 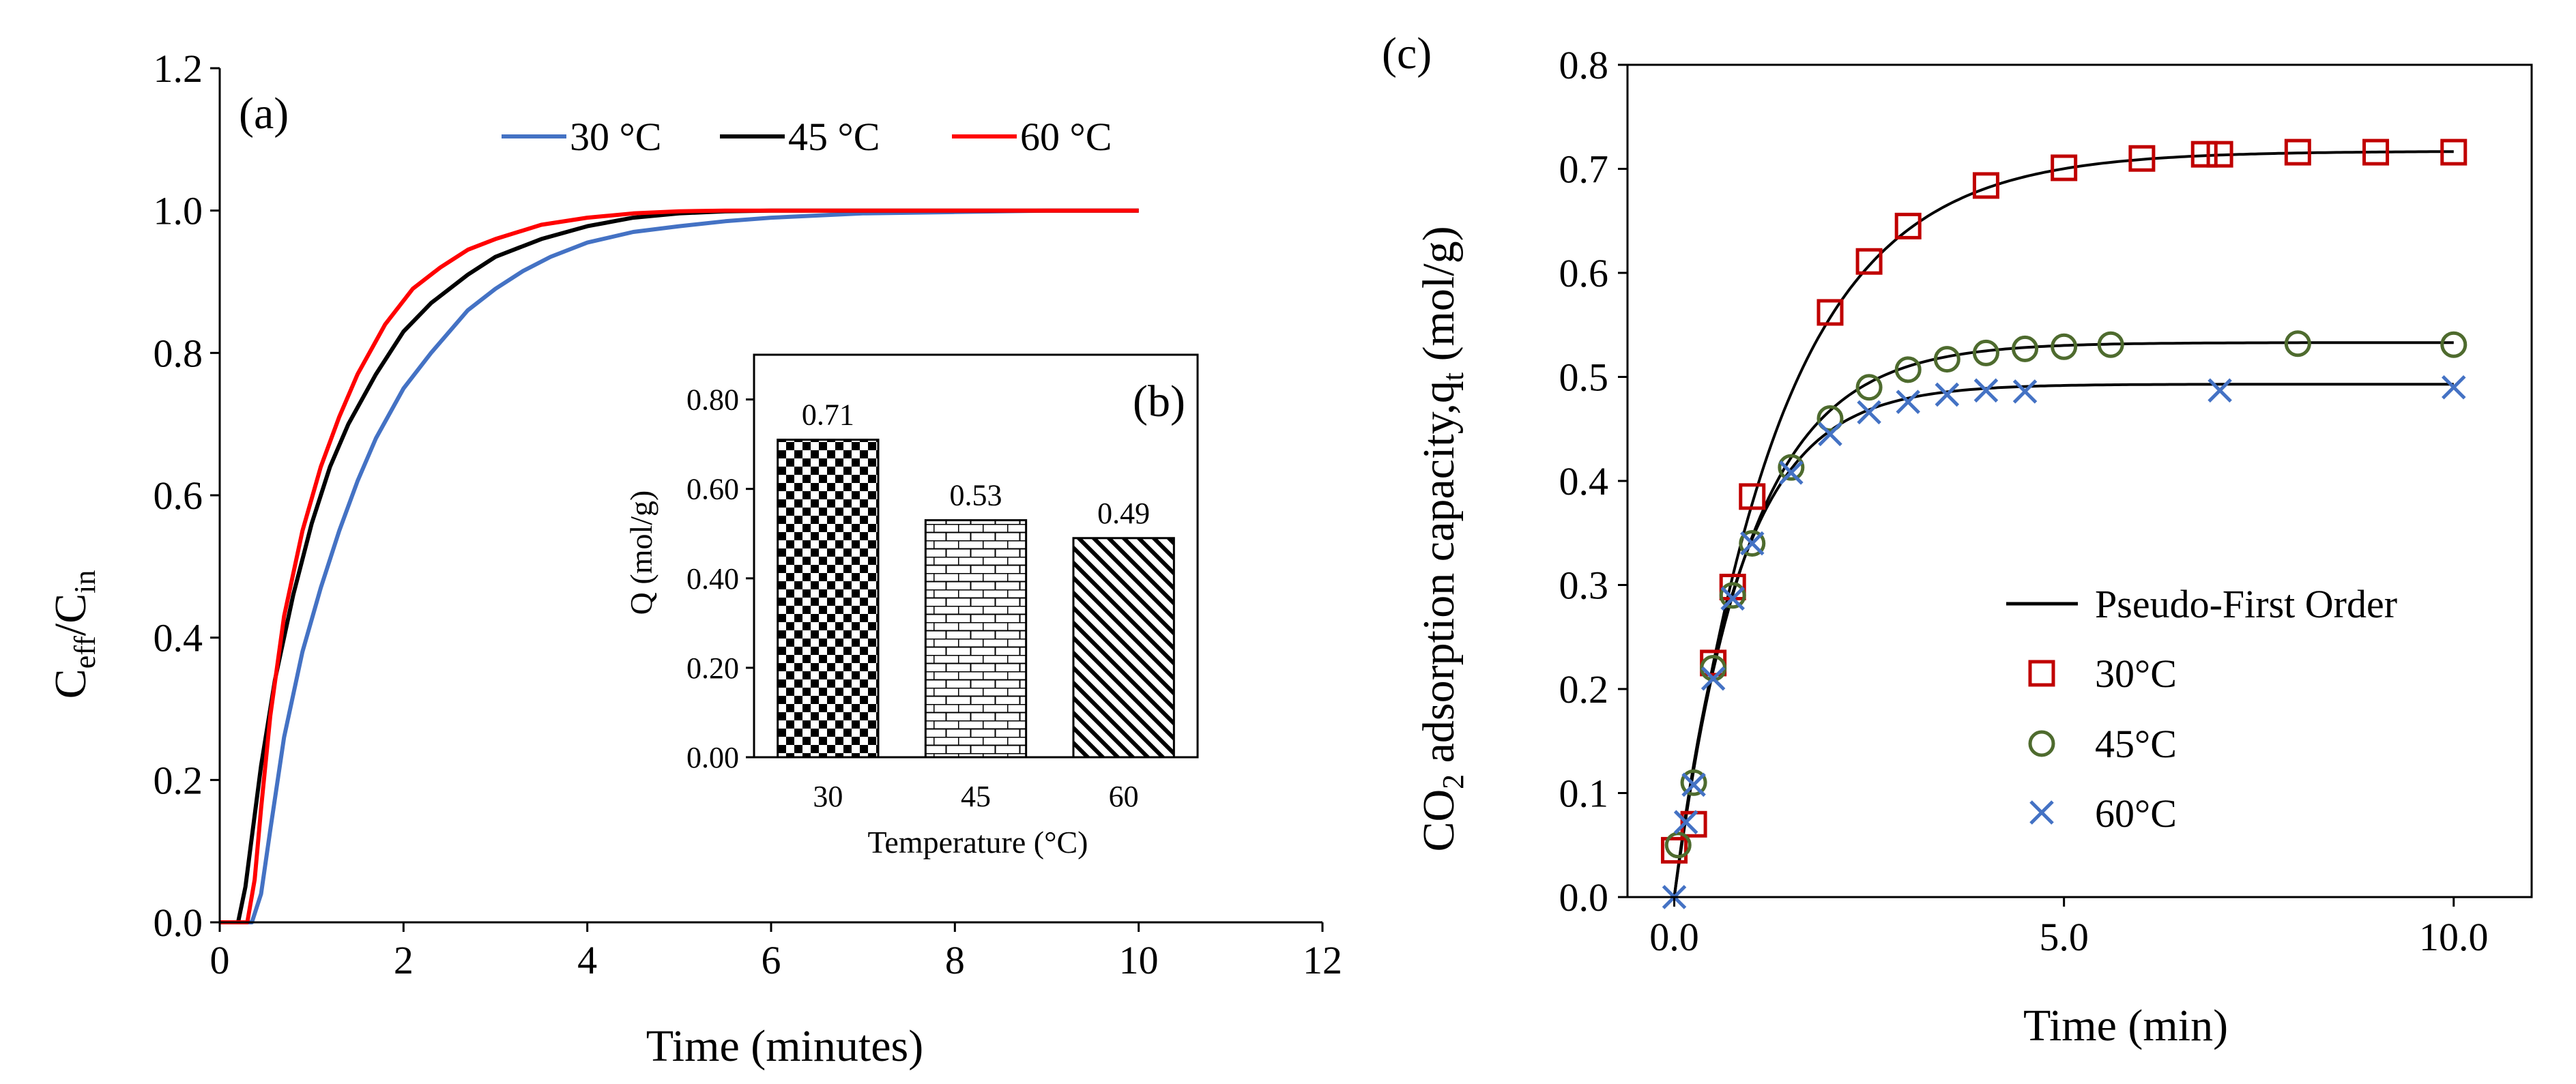 What do you see at coordinates (587, 960) in the screenshot?
I see `panel-a-x-tick-label: 4` at bounding box center [587, 960].